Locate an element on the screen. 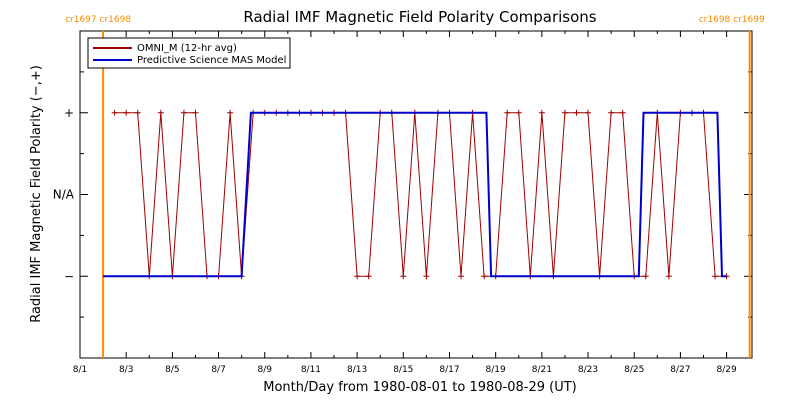 This screenshot has height=400, width=800. x-tick-label: 8/23 is located at coordinates (588, 370).